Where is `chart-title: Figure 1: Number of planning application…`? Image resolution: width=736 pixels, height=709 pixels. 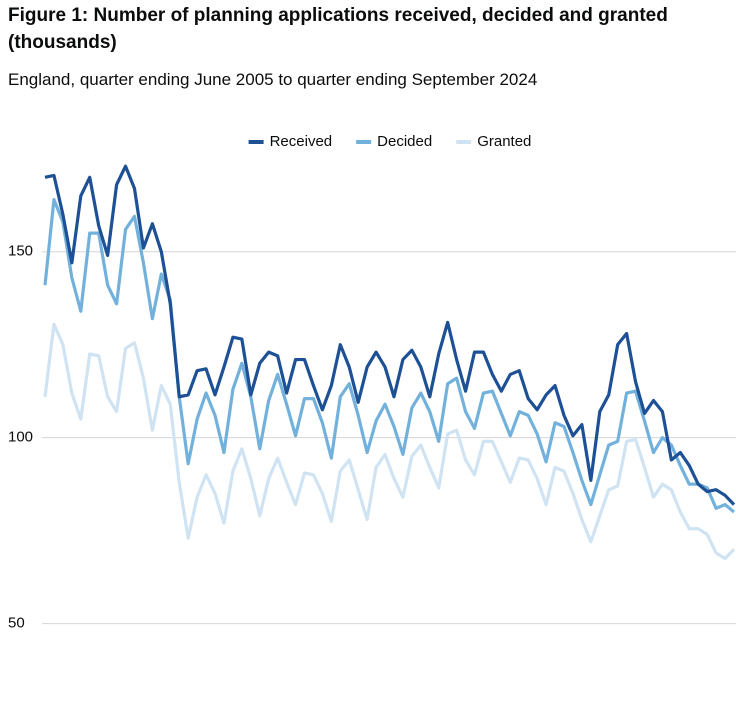 chart-title: Figure 1: Number of planning application… is located at coordinates (338, 29).